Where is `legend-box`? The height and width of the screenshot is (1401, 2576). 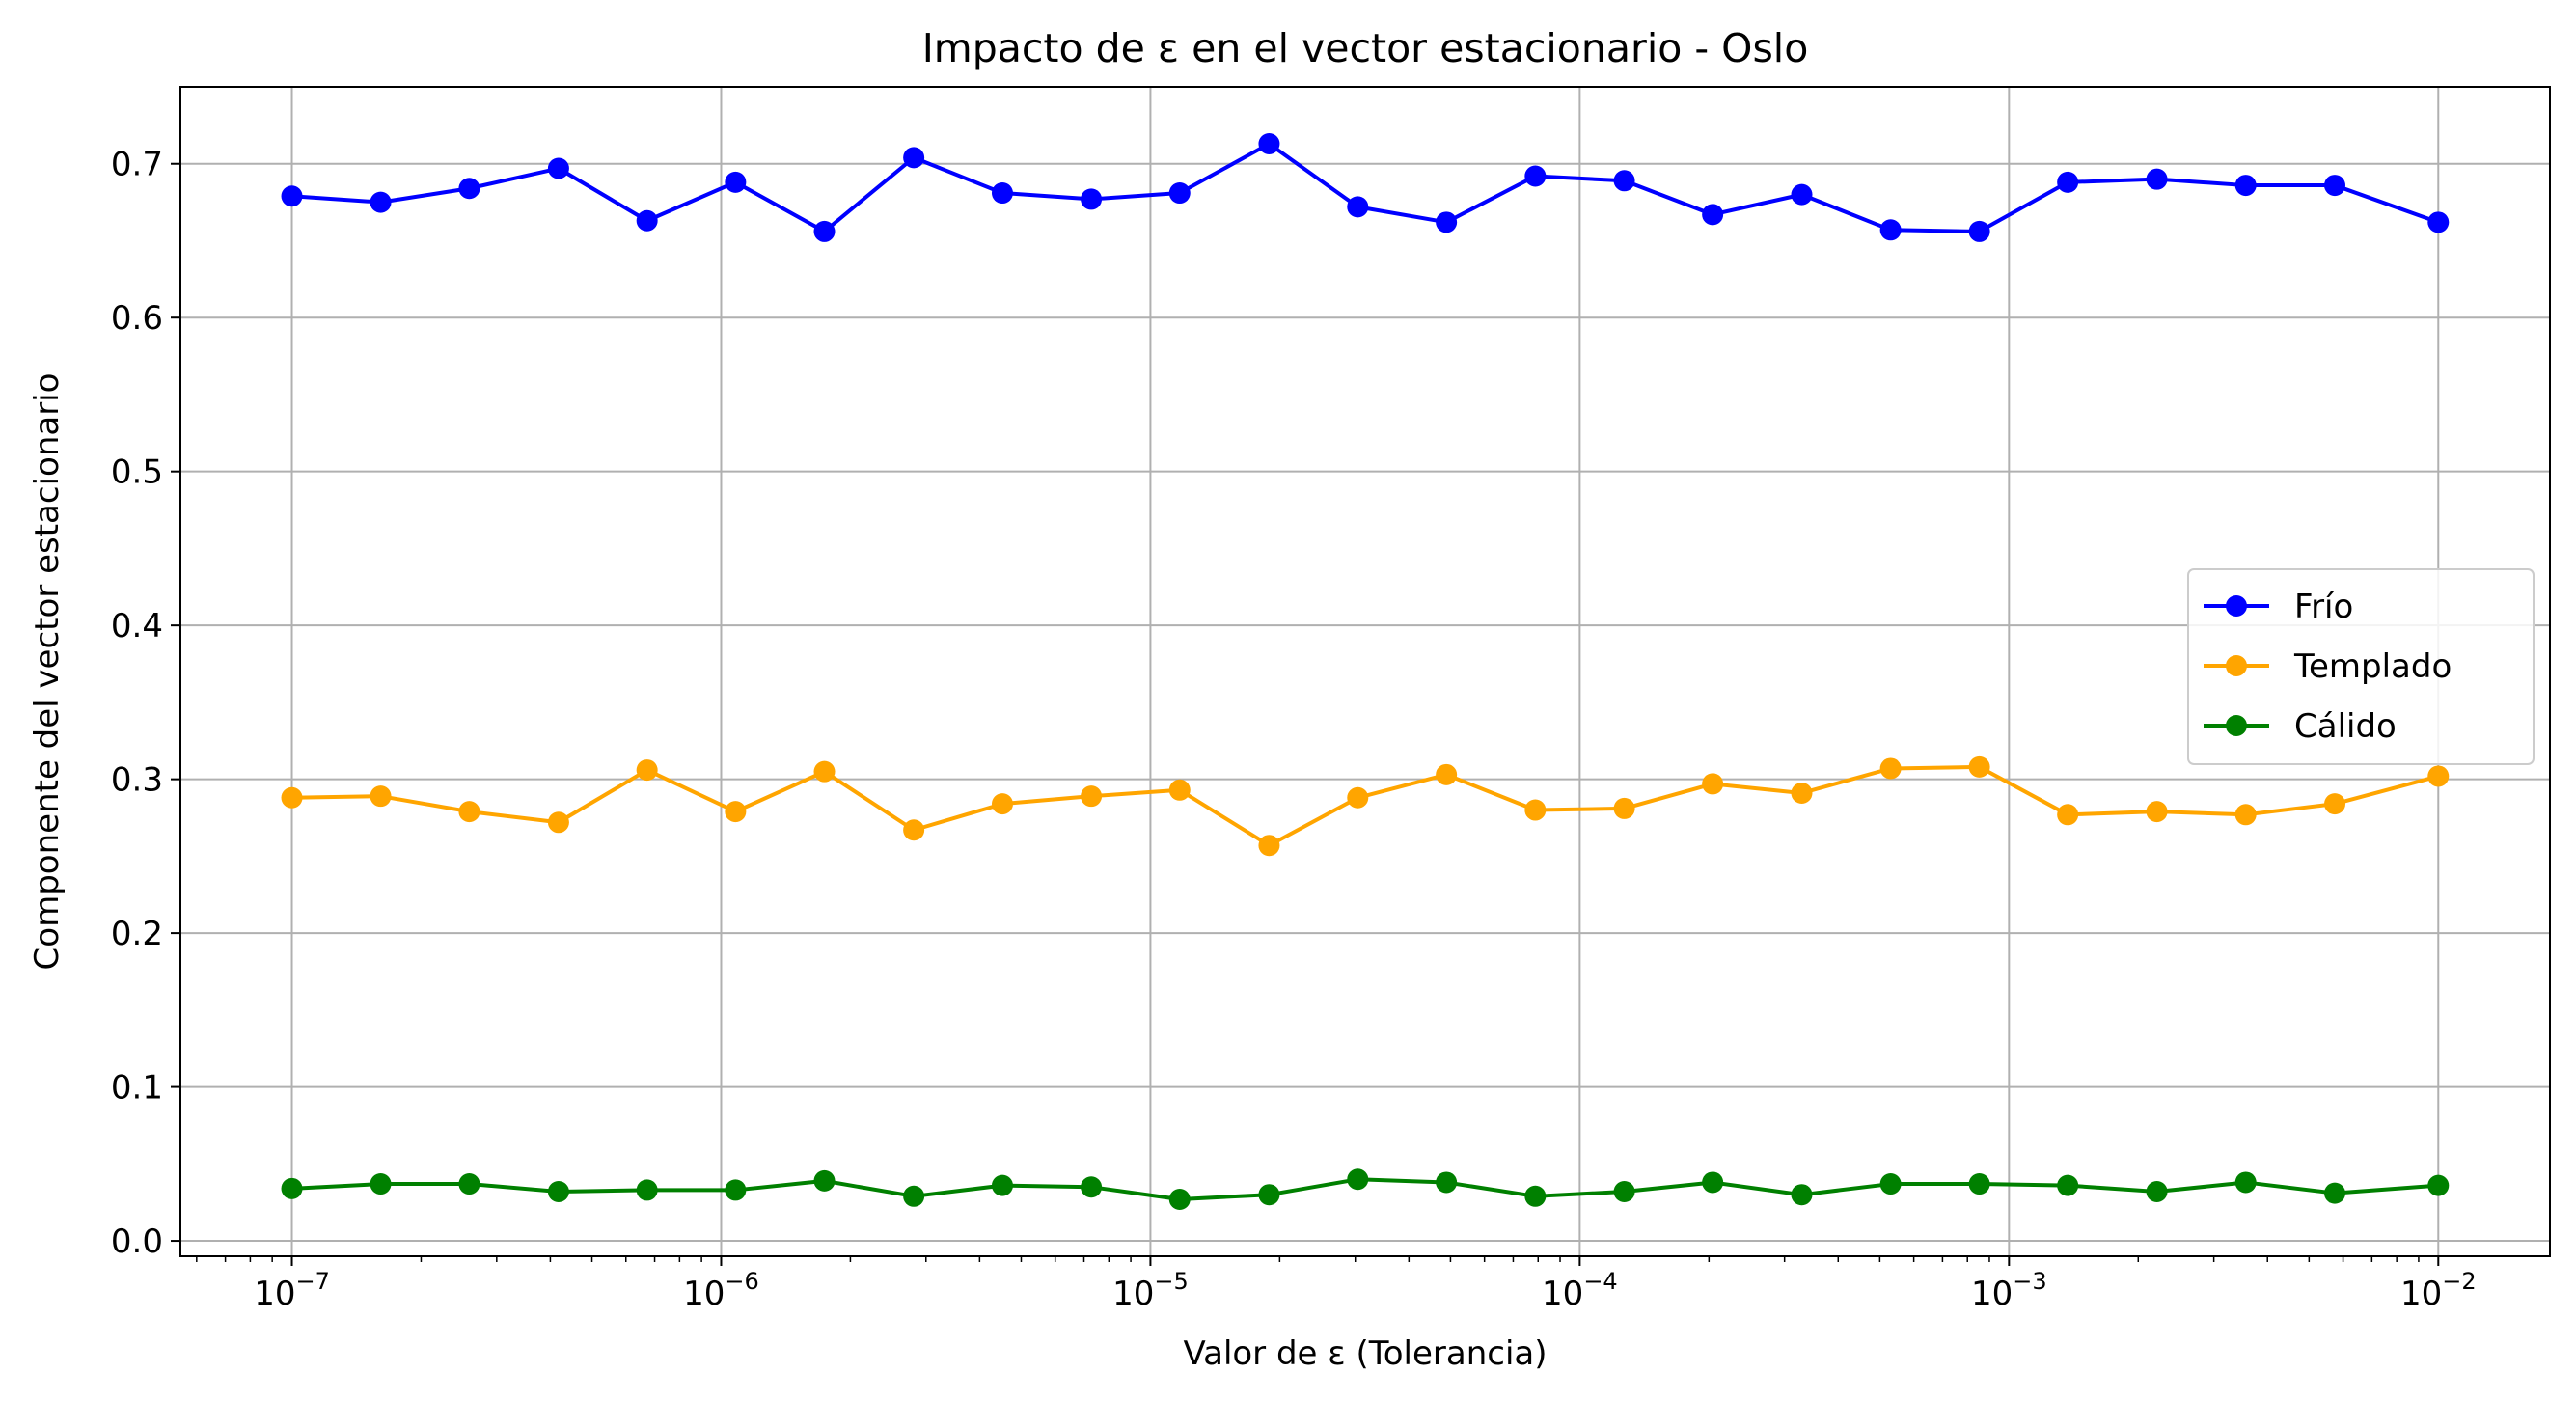
legend-box is located at coordinates (2361, 666).